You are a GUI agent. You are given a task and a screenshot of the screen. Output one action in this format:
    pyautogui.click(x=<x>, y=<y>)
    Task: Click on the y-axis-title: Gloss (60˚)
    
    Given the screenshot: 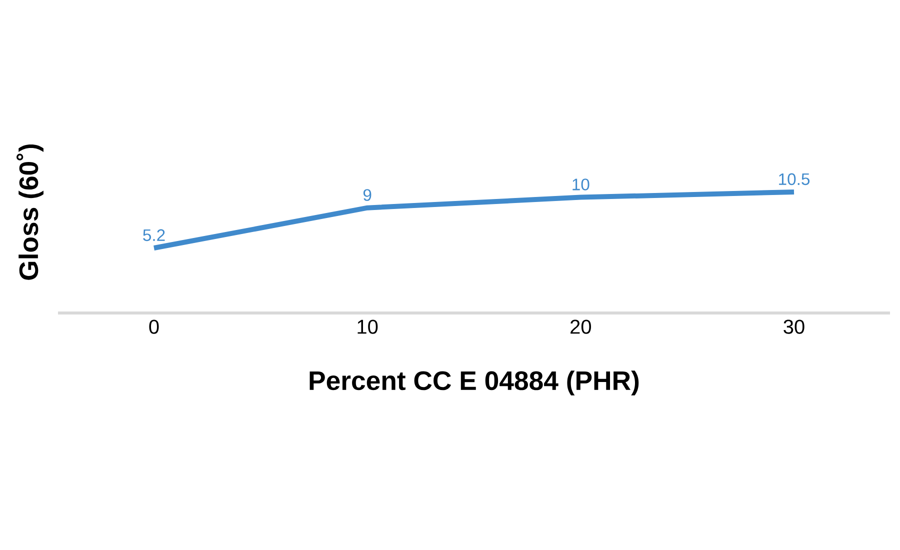 What is the action you would take?
    pyautogui.click(x=30, y=212)
    